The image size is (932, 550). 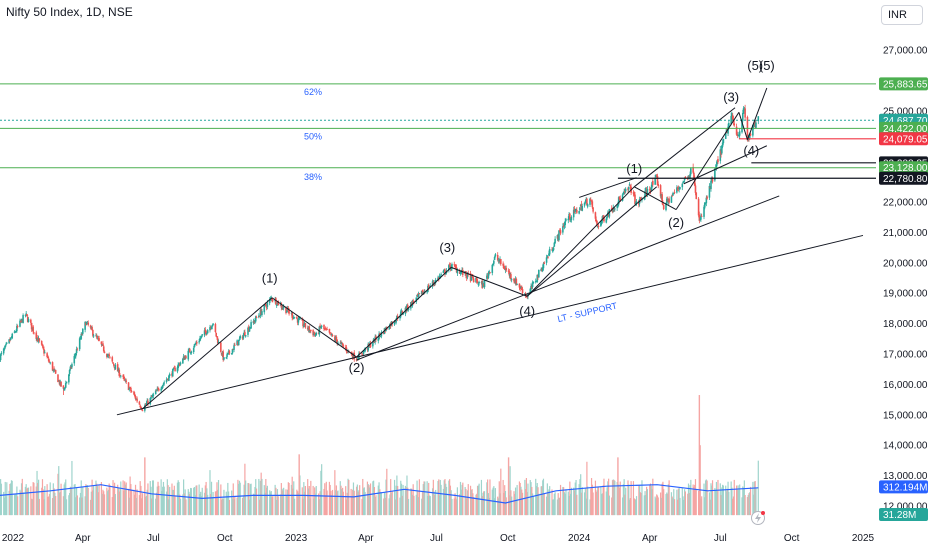 I want to click on symbol-title: Nifty 50 Index, 1D, NSE, so click(x=69, y=12).